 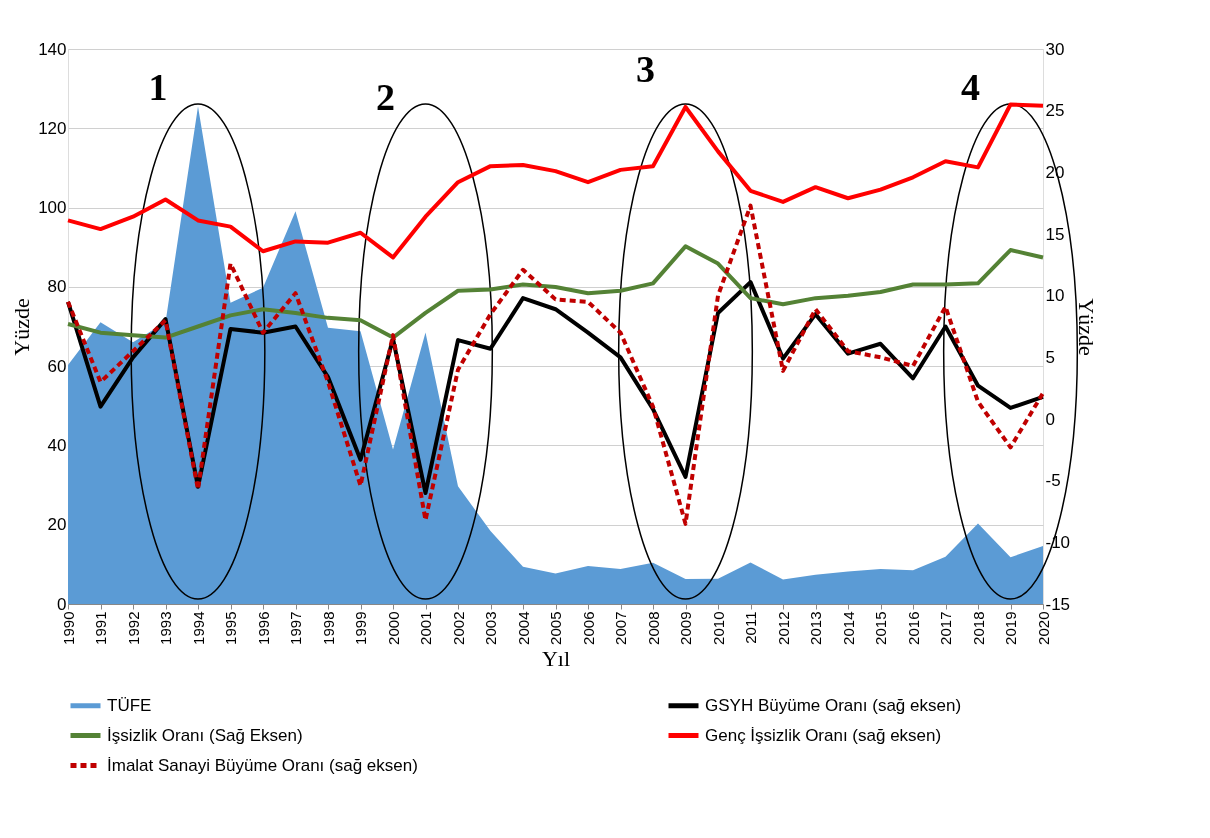 I want to click on y2-tick-label: 0, so click(x=1050, y=419).